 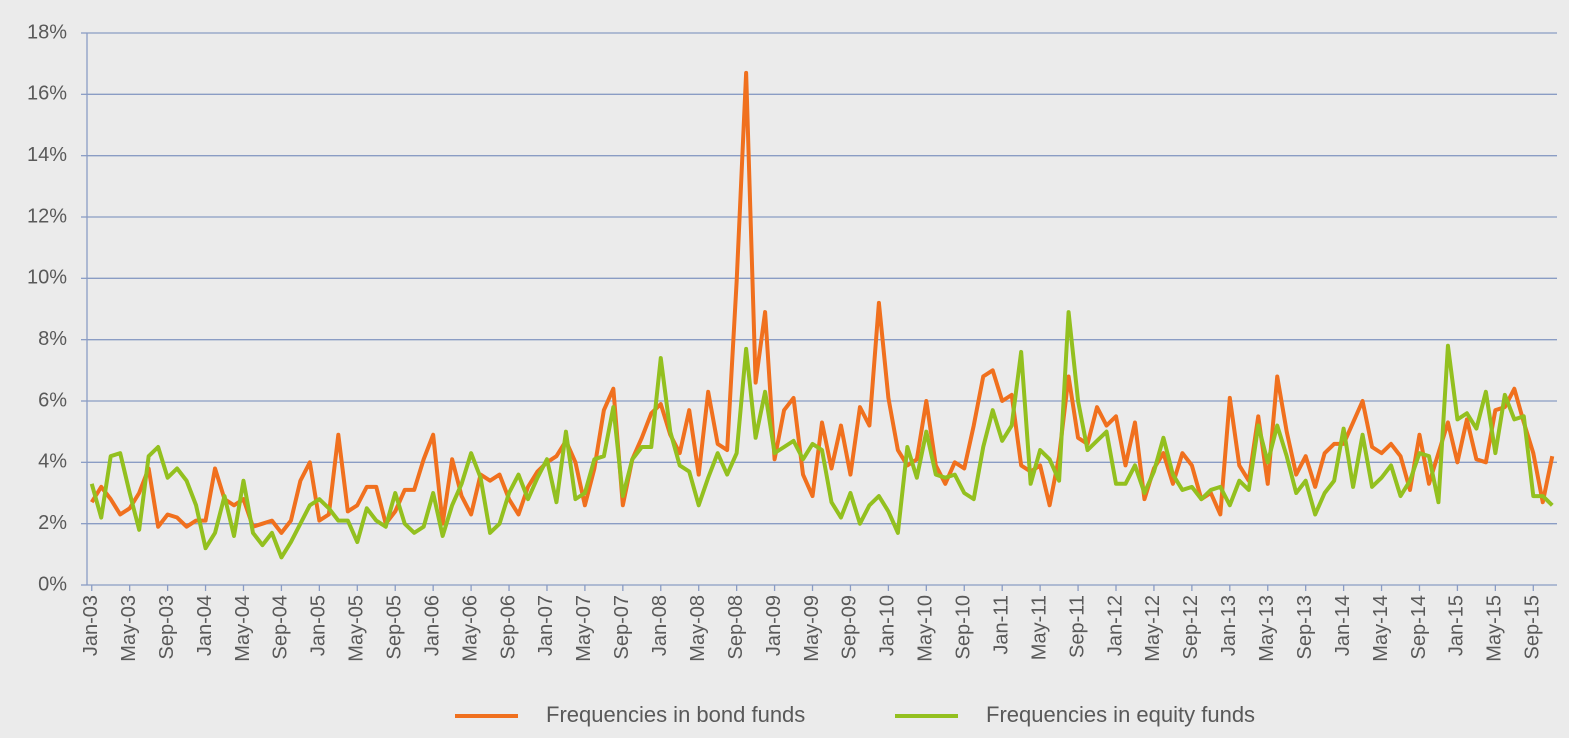 I want to click on y-tick-label: 16%, so click(x=47, y=94).